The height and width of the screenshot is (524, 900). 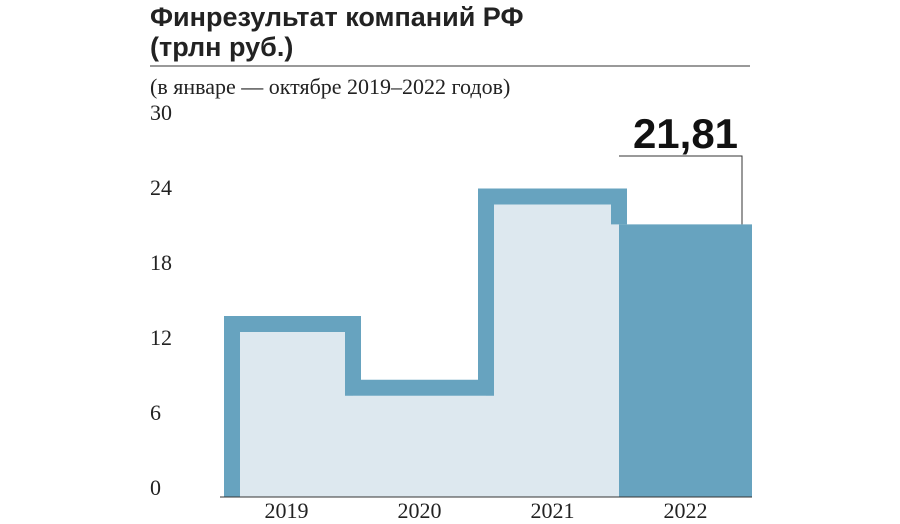 What do you see at coordinates (161, 337) in the screenshot?
I see `y-tick-label: 12` at bounding box center [161, 337].